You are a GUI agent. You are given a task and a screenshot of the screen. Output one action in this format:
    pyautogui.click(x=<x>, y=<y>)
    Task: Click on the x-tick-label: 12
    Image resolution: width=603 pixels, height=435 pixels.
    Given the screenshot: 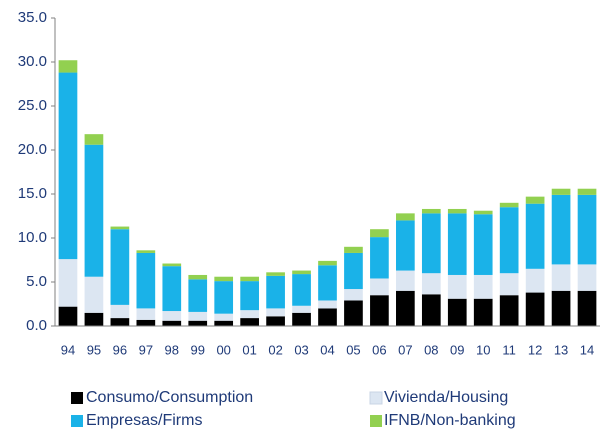 What is the action you would take?
    pyautogui.click(x=535, y=349)
    